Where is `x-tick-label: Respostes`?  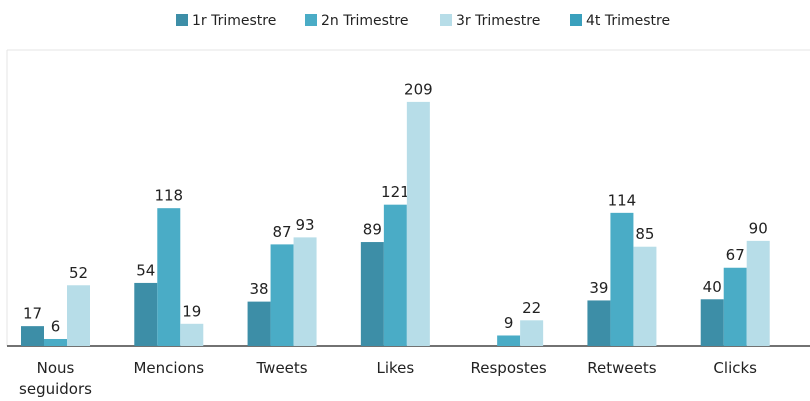
x-tick-label: Respostes is located at coordinates (508, 368).